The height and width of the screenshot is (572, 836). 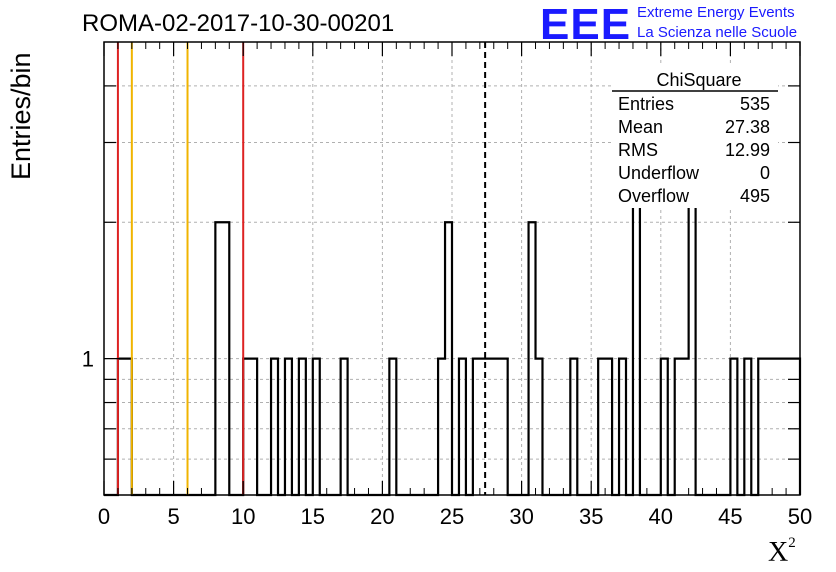 What do you see at coordinates (778, 552) in the screenshot?
I see `x-axis-label-base: Χ` at bounding box center [778, 552].